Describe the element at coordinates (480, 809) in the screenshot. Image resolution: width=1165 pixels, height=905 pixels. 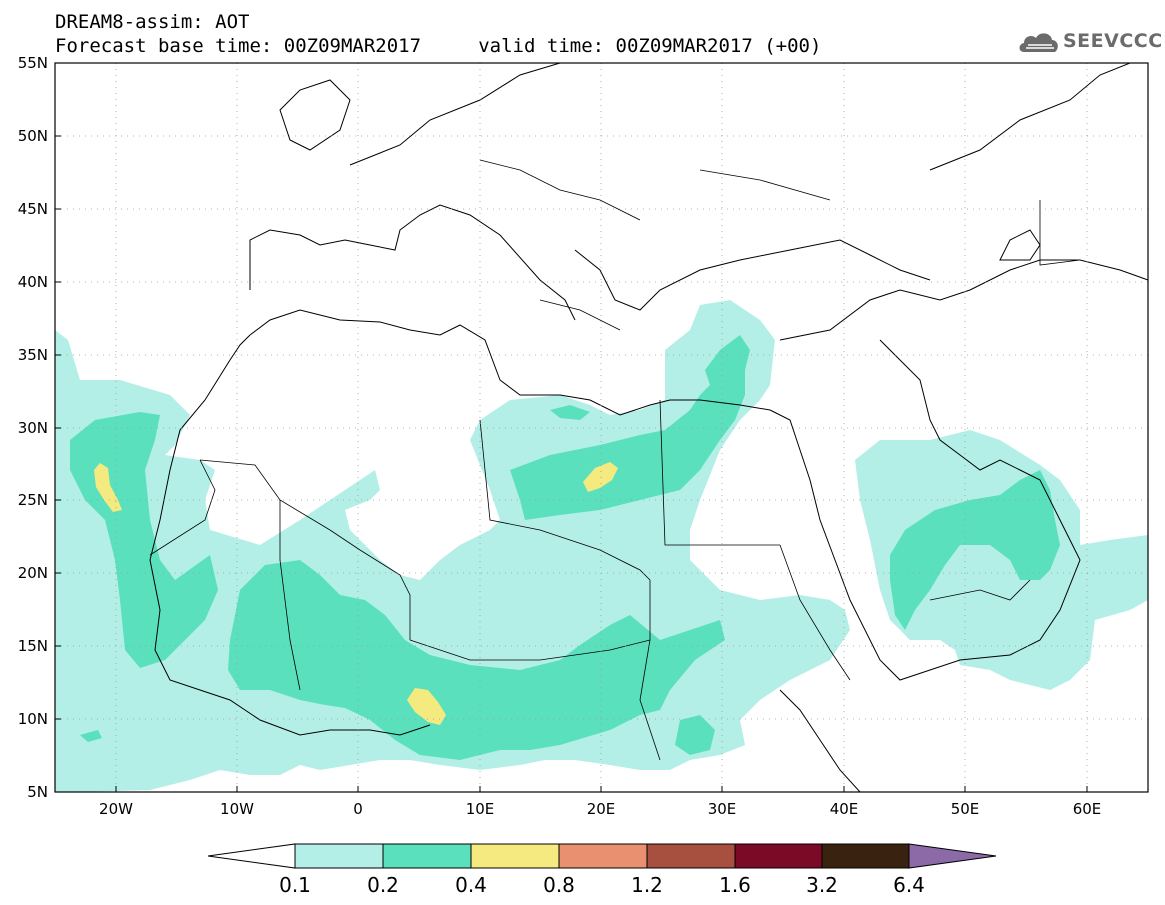
I see `lon-label: 10E` at that location.